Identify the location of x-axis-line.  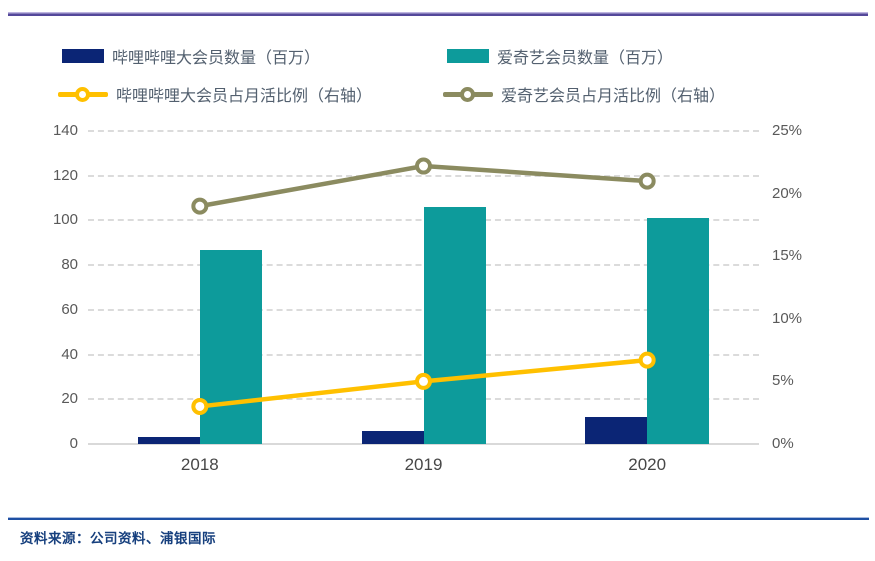
(423, 444).